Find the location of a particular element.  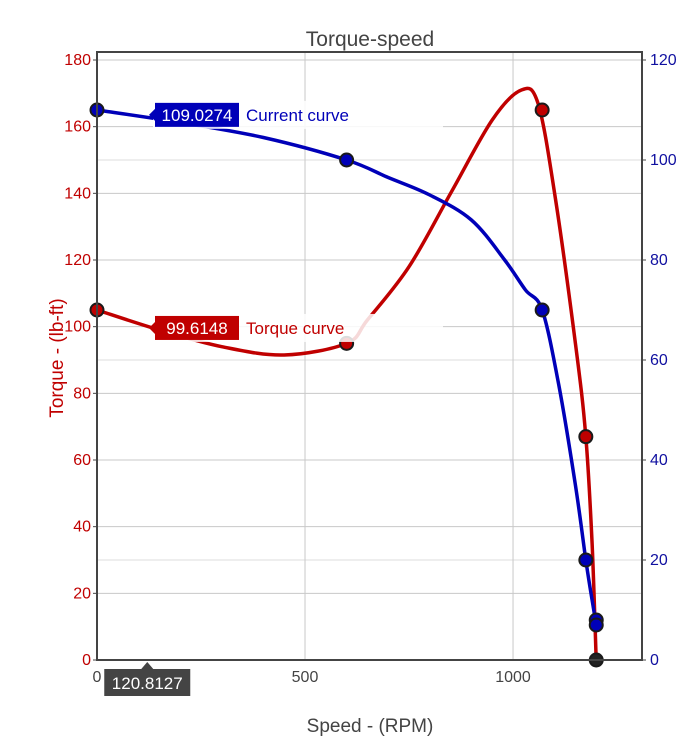

y-right-tick-label: 40 is located at coordinates (659, 460).